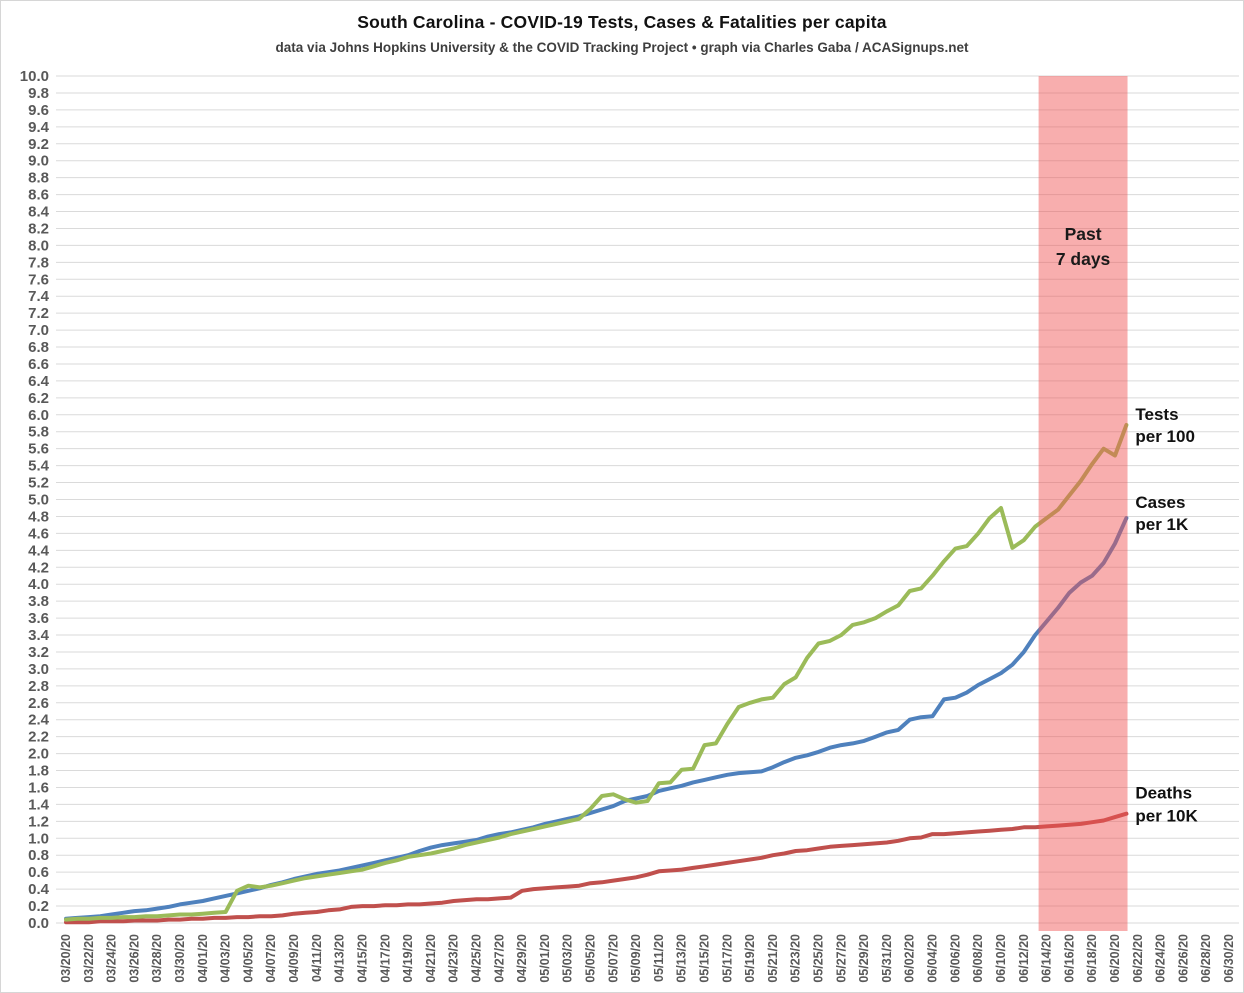  What do you see at coordinates (1162, 524) in the screenshot?
I see `series-label-line: per 1K` at bounding box center [1162, 524].